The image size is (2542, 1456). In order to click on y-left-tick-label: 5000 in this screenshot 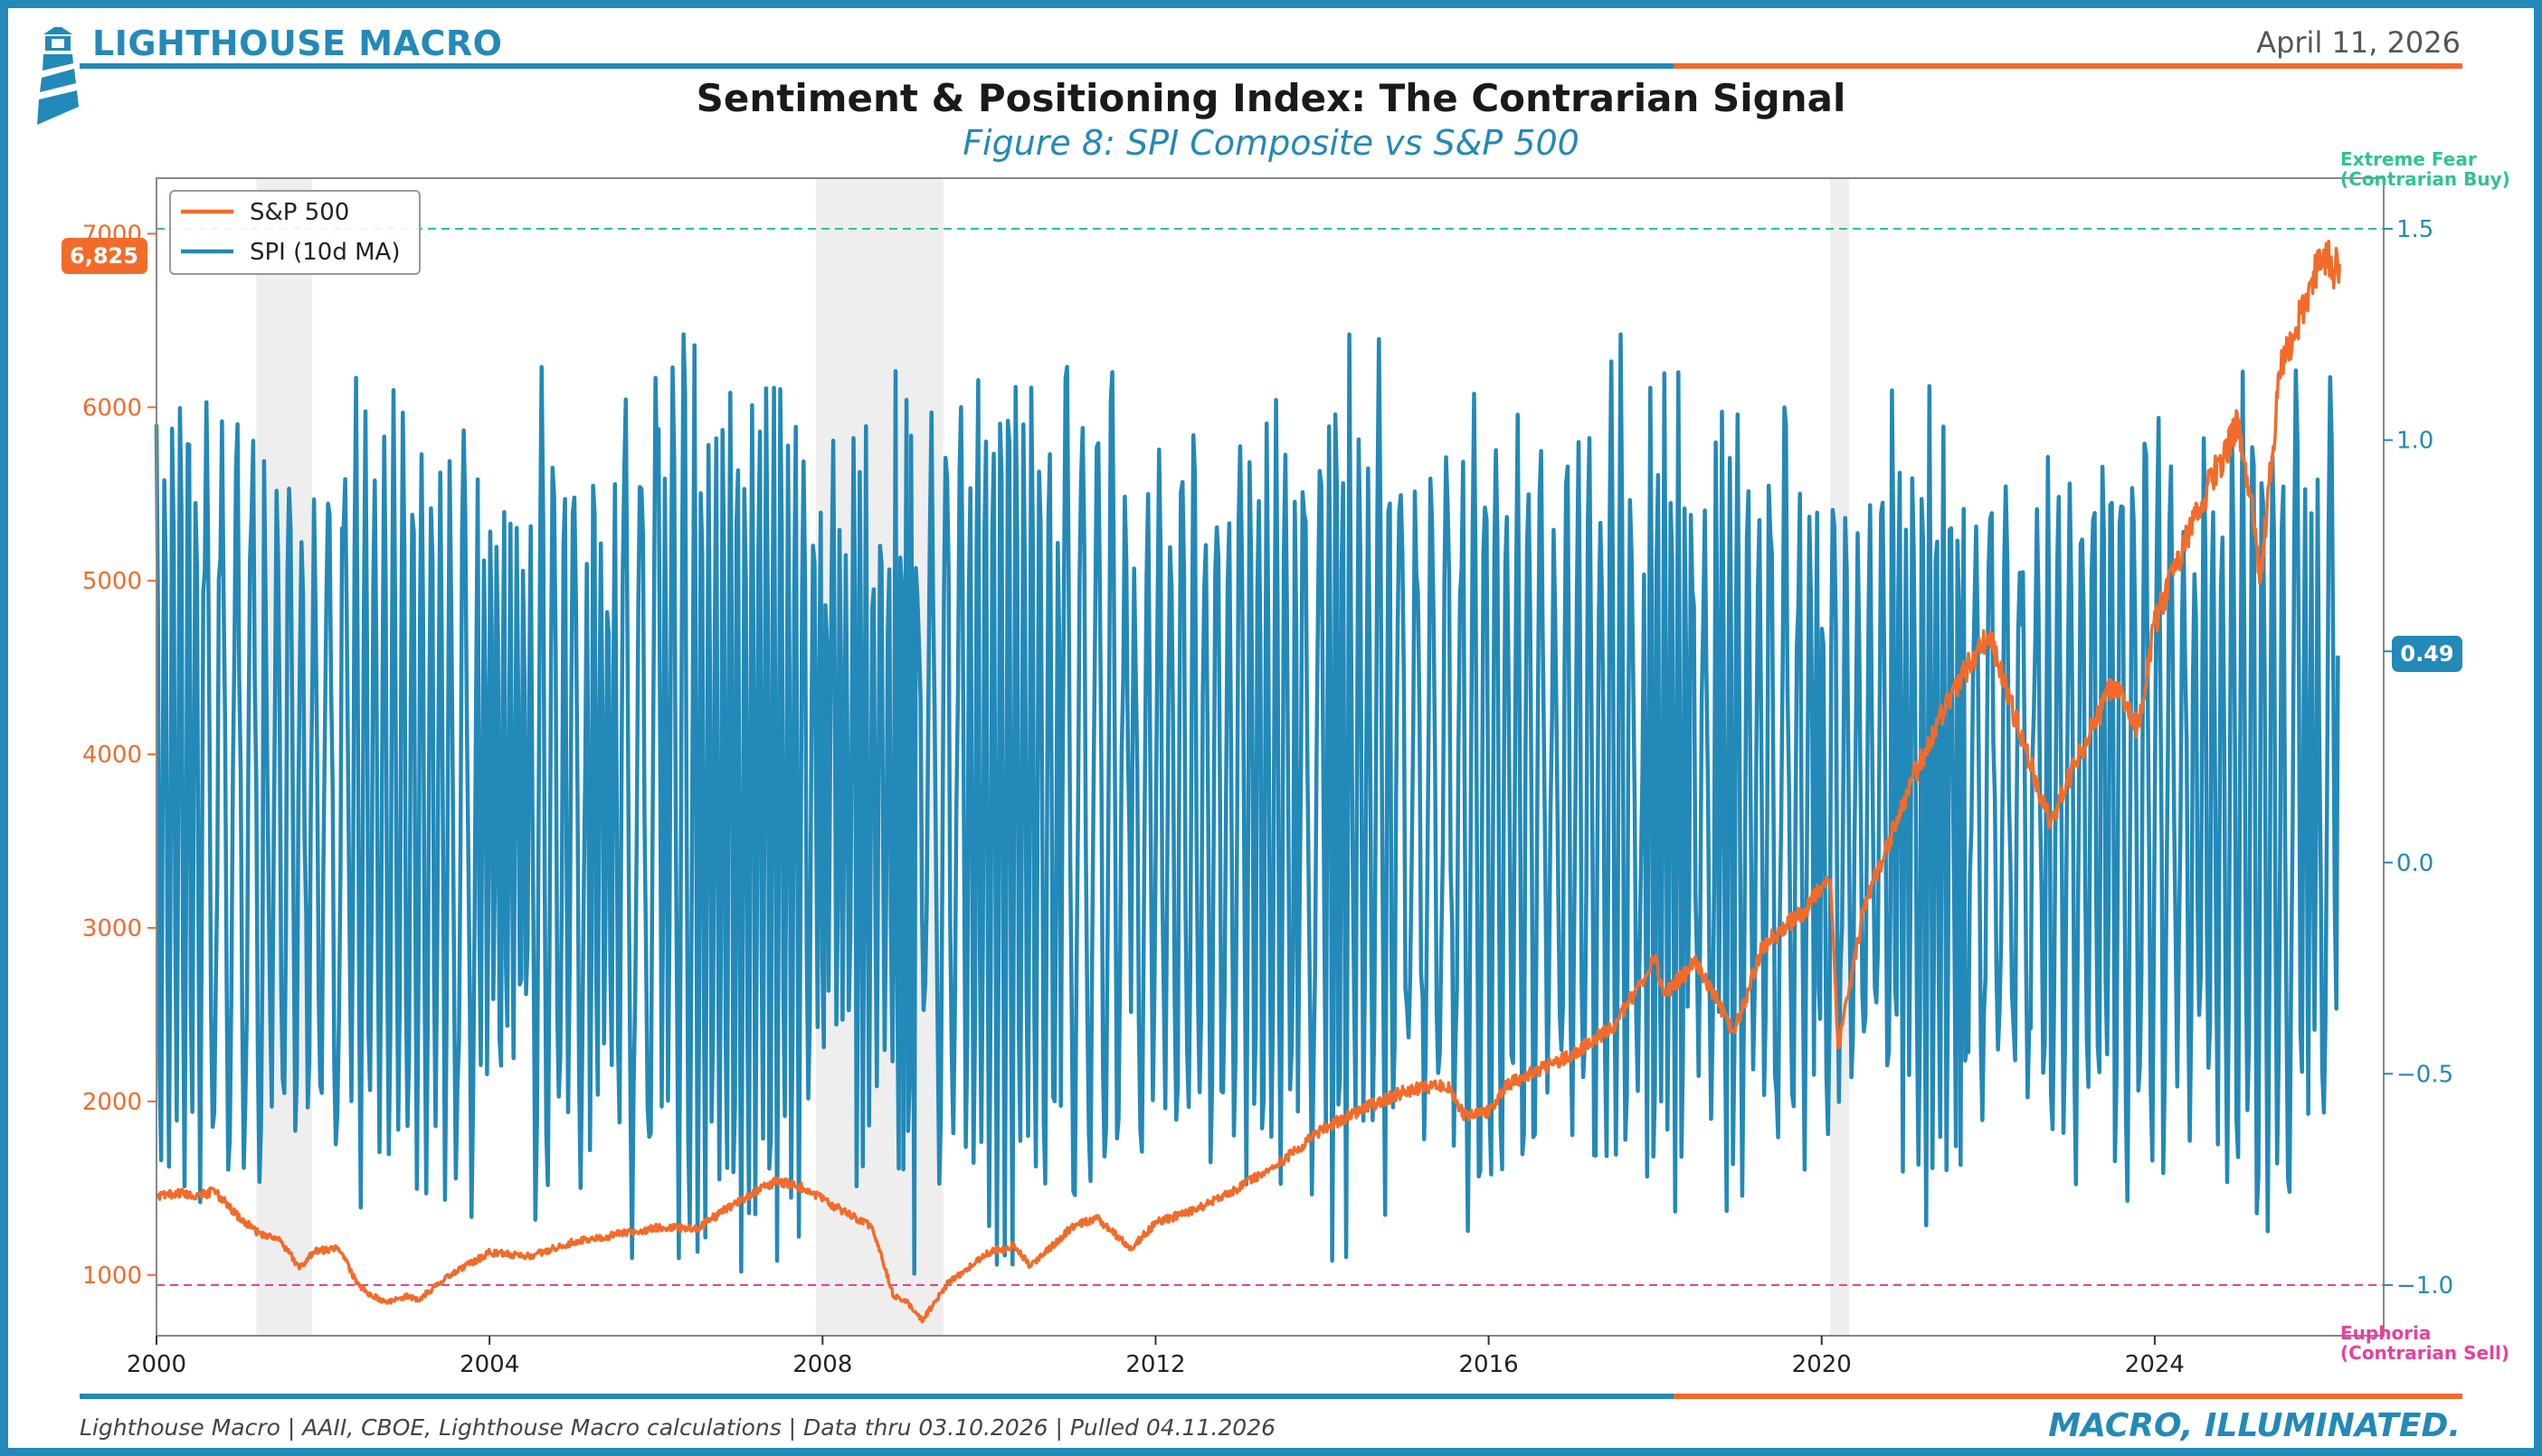, I will do `click(112, 581)`.